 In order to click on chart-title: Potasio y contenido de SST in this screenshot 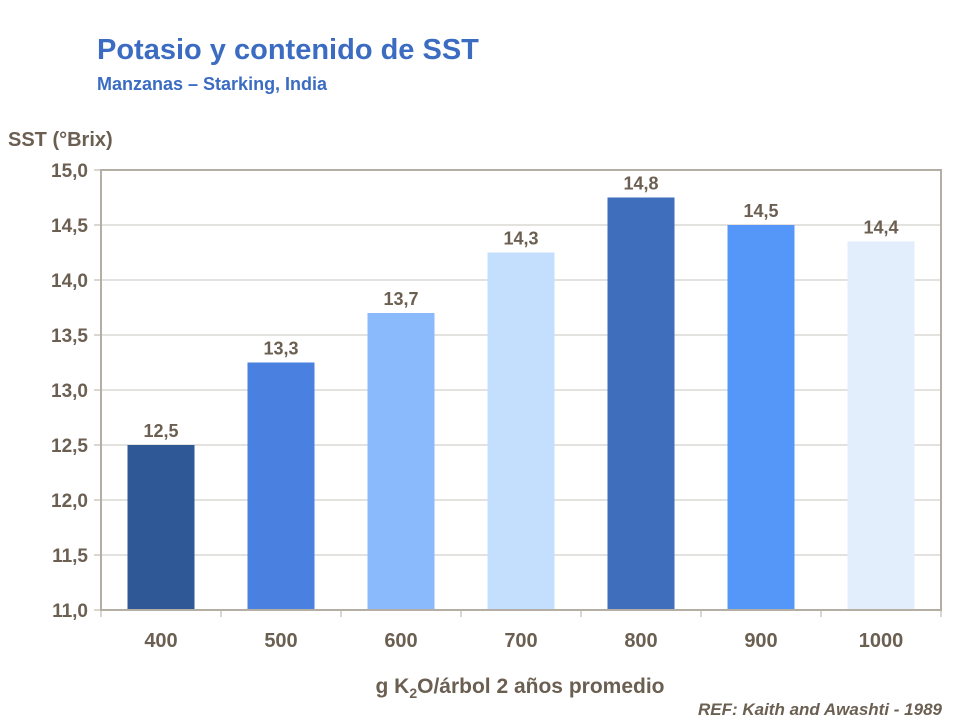, I will do `click(288, 50)`.